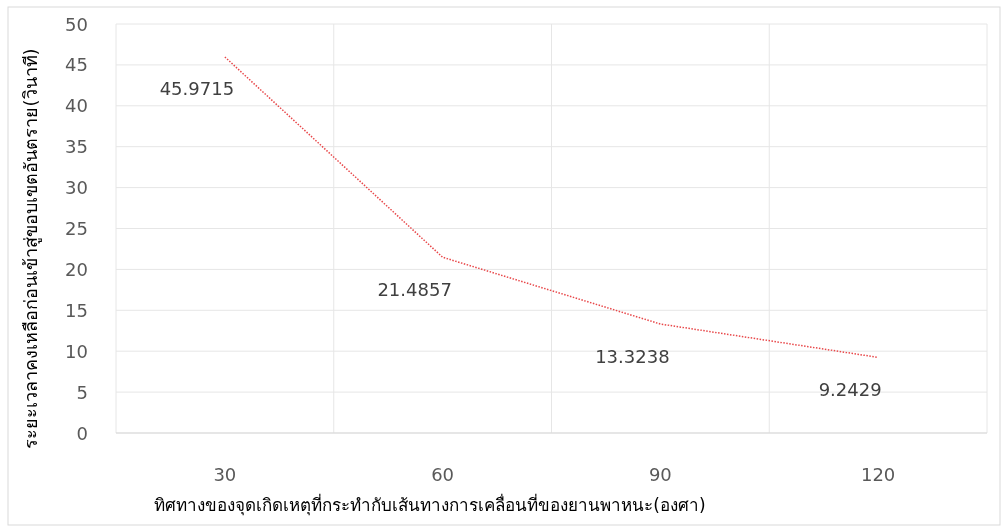  Describe the element at coordinates (443, 474) in the screenshot. I see `x-tick-label: 60` at that location.